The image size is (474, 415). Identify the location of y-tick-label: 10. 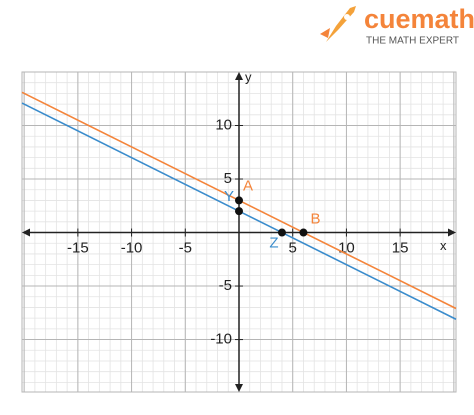
(223, 124).